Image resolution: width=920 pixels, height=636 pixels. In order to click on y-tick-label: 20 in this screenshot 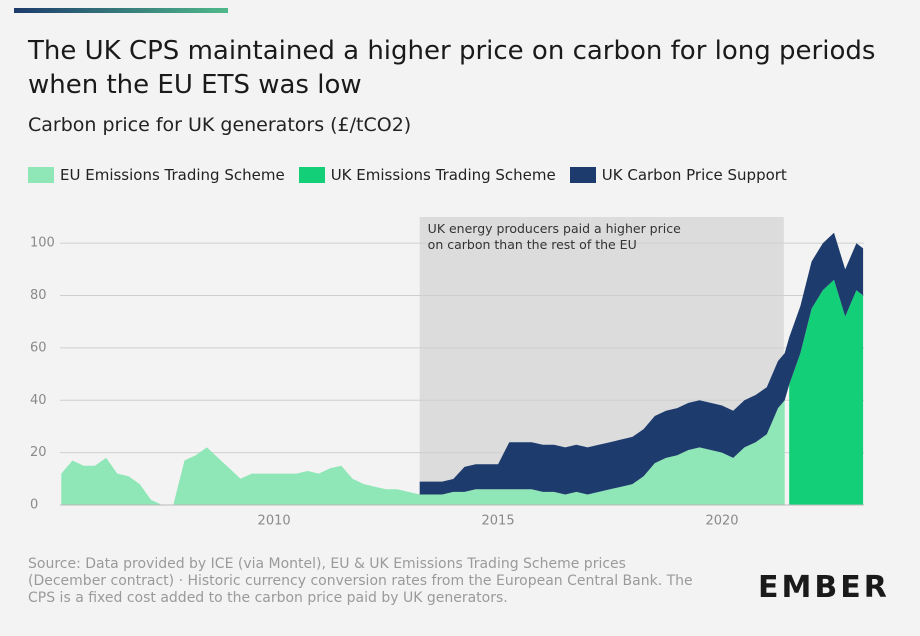, I will do `click(38, 452)`.